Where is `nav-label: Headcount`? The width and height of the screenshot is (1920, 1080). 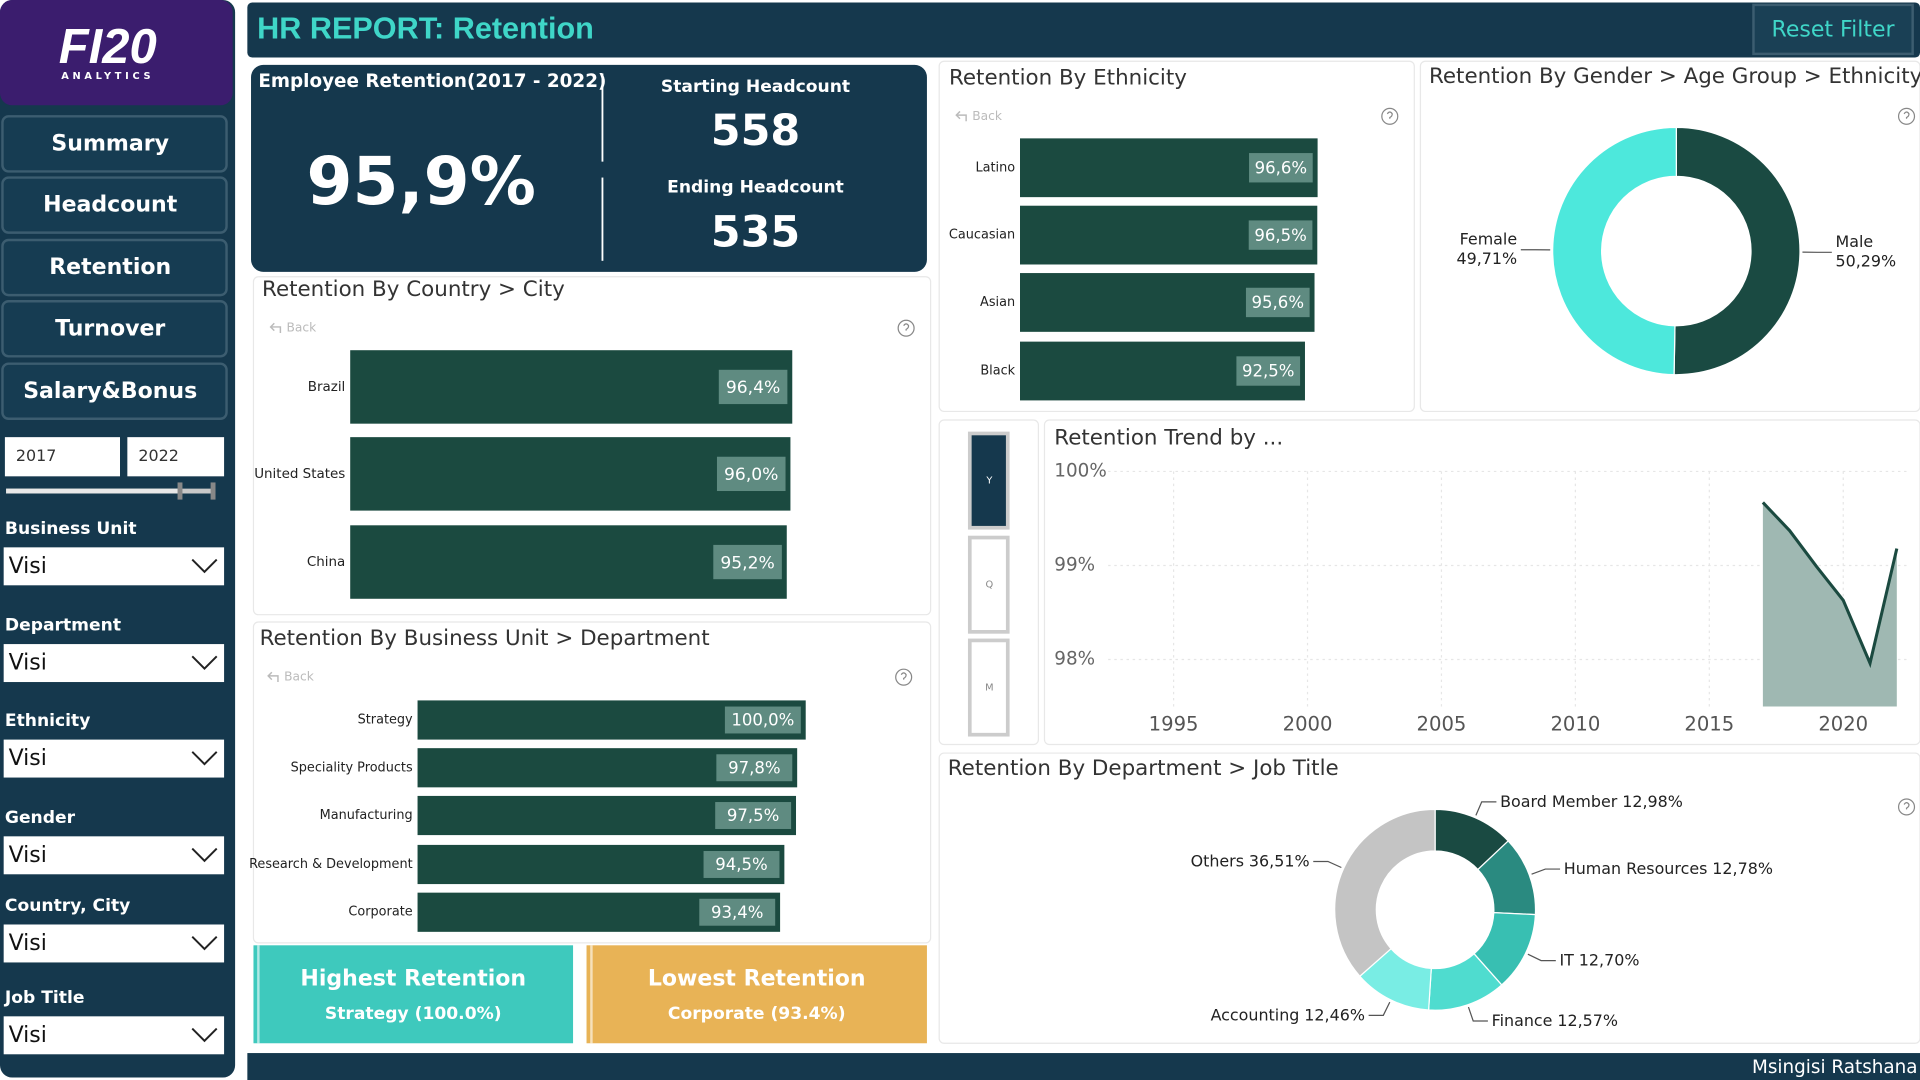
nav-label: Headcount is located at coordinates (110, 205).